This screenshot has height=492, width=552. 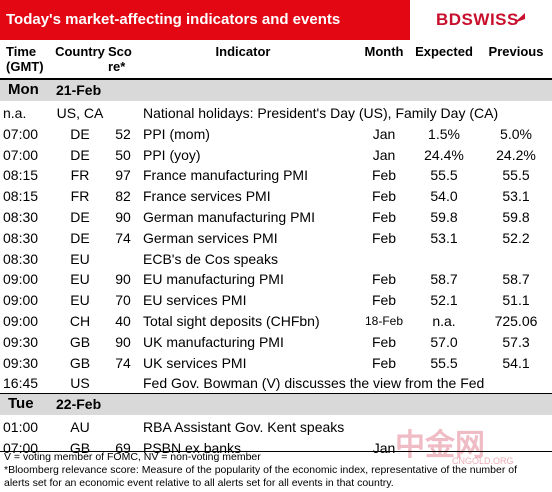 I want to click on cell-country: US, so click(x=80, y=383).